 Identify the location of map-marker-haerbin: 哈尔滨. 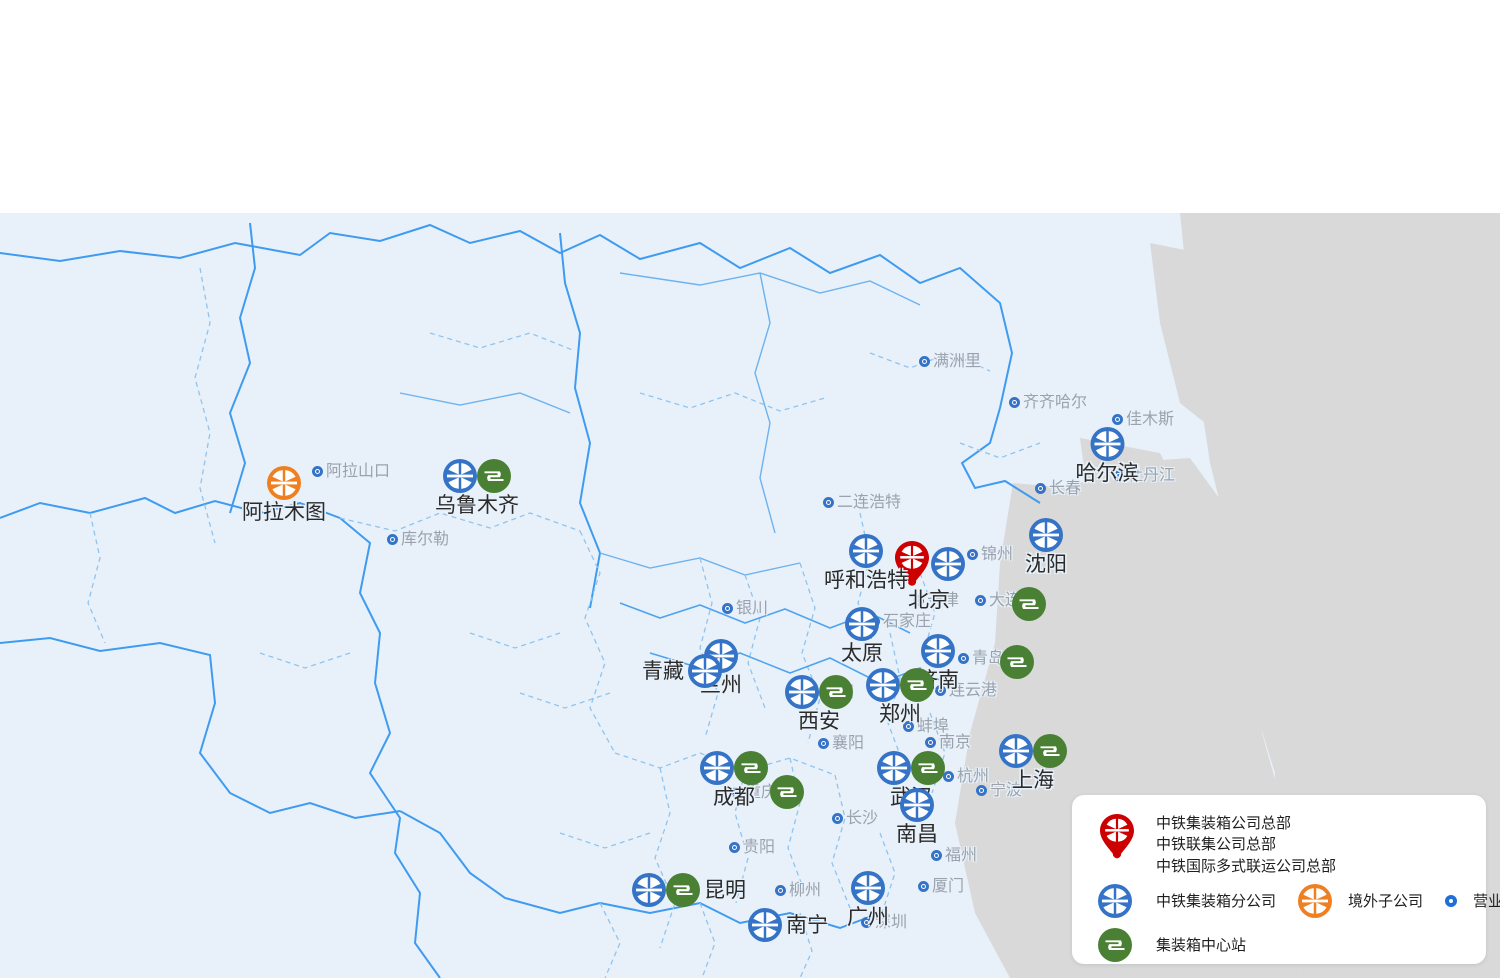
(1107, 455).